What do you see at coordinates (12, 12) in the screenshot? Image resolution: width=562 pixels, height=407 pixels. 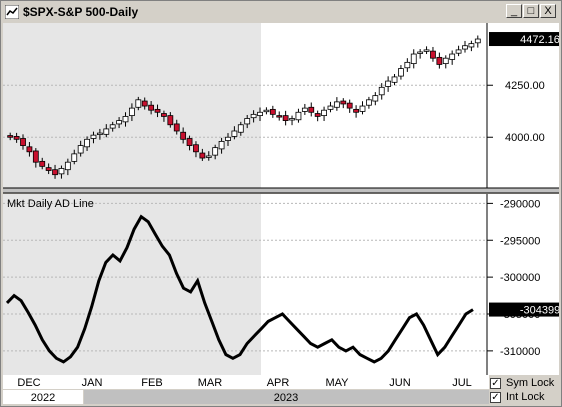 I see `chart-app-icon` at bounding box center [12, 12].